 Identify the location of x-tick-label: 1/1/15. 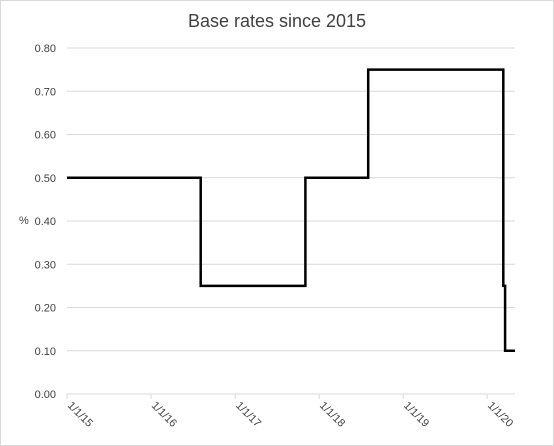
(80, 415).